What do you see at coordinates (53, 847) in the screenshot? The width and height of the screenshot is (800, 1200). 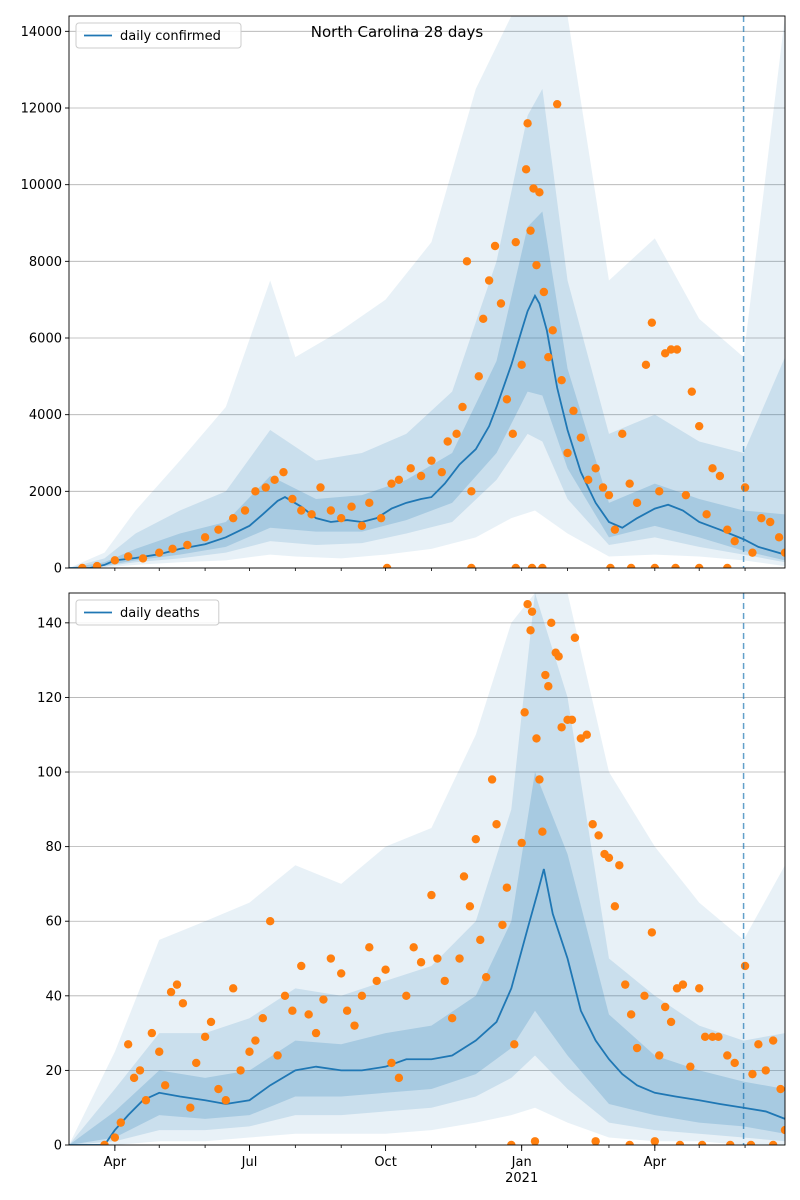 I see `y-tick-label: 80` at bounding box center [53, 847].